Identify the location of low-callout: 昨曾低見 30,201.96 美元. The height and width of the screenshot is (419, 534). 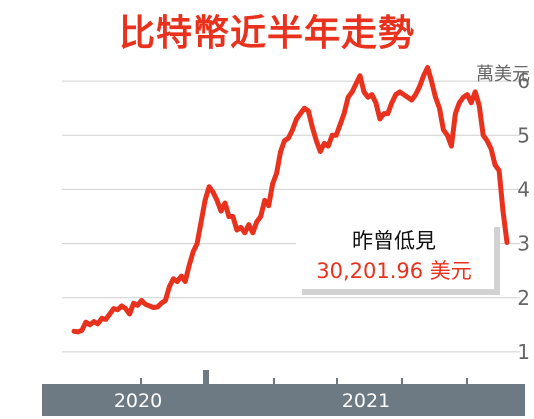
(398, 258).